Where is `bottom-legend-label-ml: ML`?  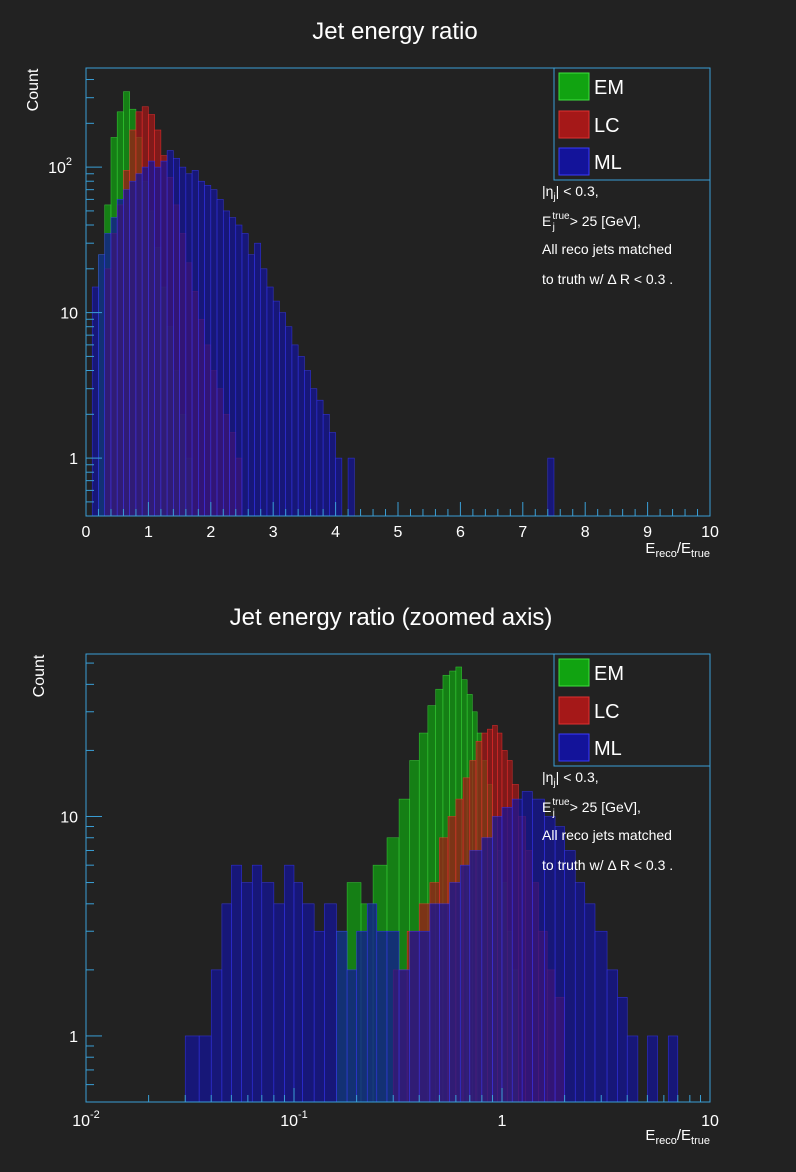
bottom-legend-label-ml: ML is located at coordinates (608, 749).